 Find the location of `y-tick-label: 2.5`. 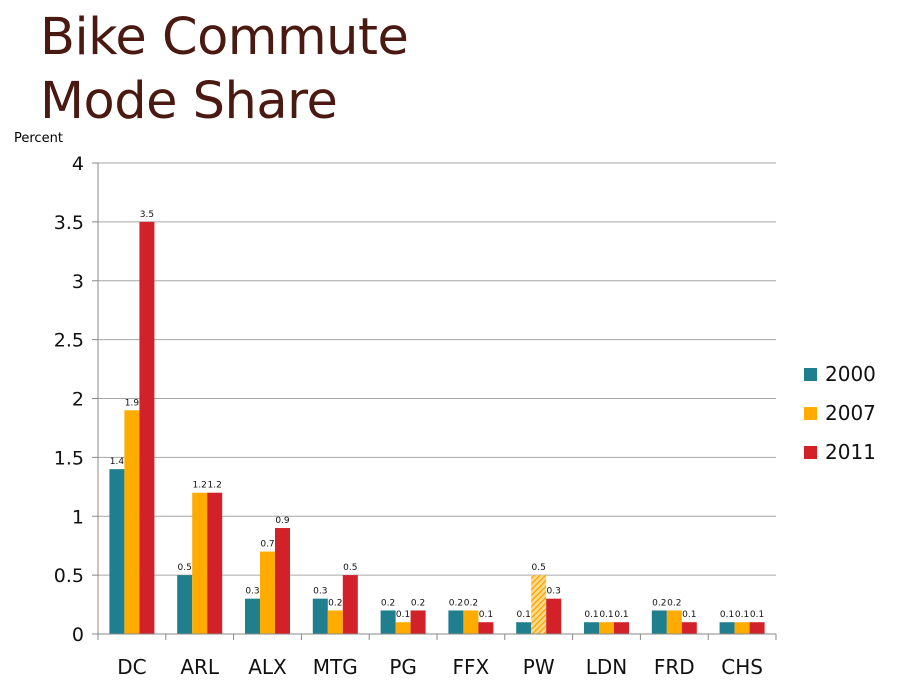

y-tick-label: 2.5 is located at coordinates (69, 341).